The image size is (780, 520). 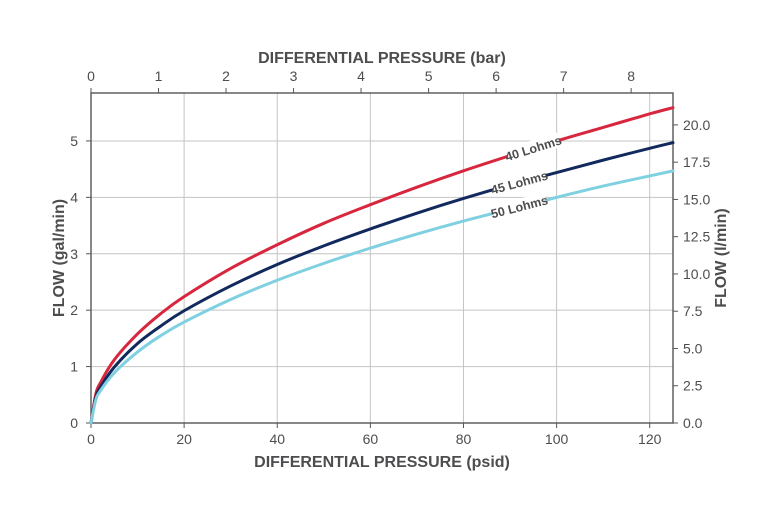 I want to click on y2-tick-label: 5.0, so click(x=693, y=348).